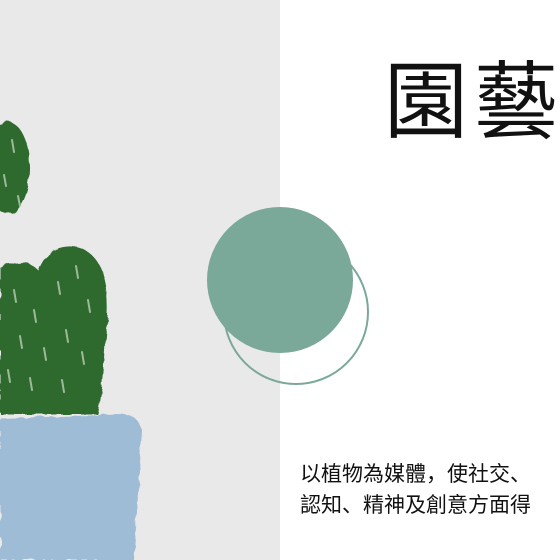 Image resolution: width=560 pixels, height=560 pixels. What do you see at coordinates (54, 330) in the screenshot?
I see `cactus-main-body` at bounding box center [54, 330].